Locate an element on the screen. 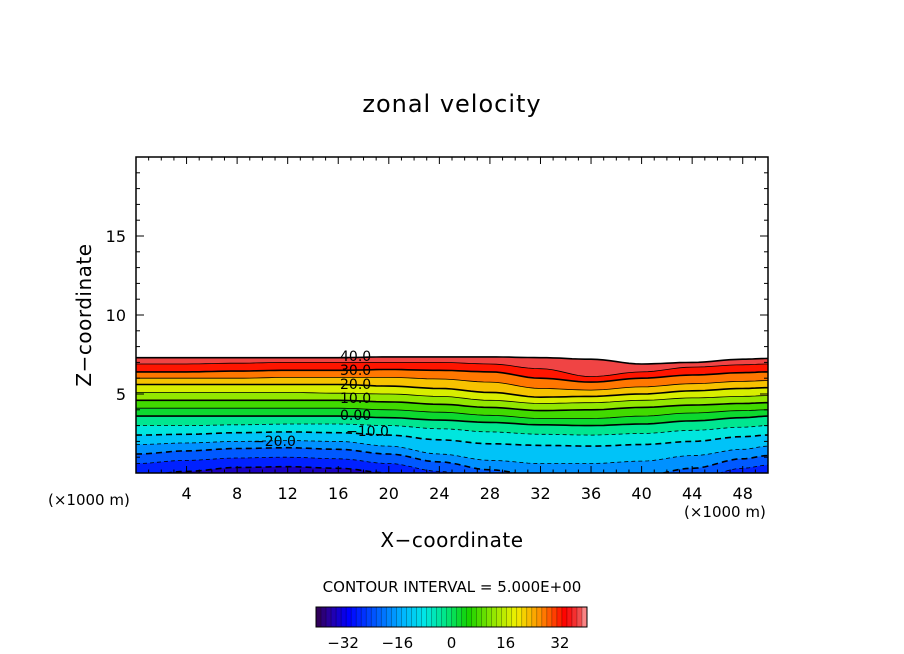 The image size is (904, 654). x-tick-label: 28 is located at coordinates (490, 493).